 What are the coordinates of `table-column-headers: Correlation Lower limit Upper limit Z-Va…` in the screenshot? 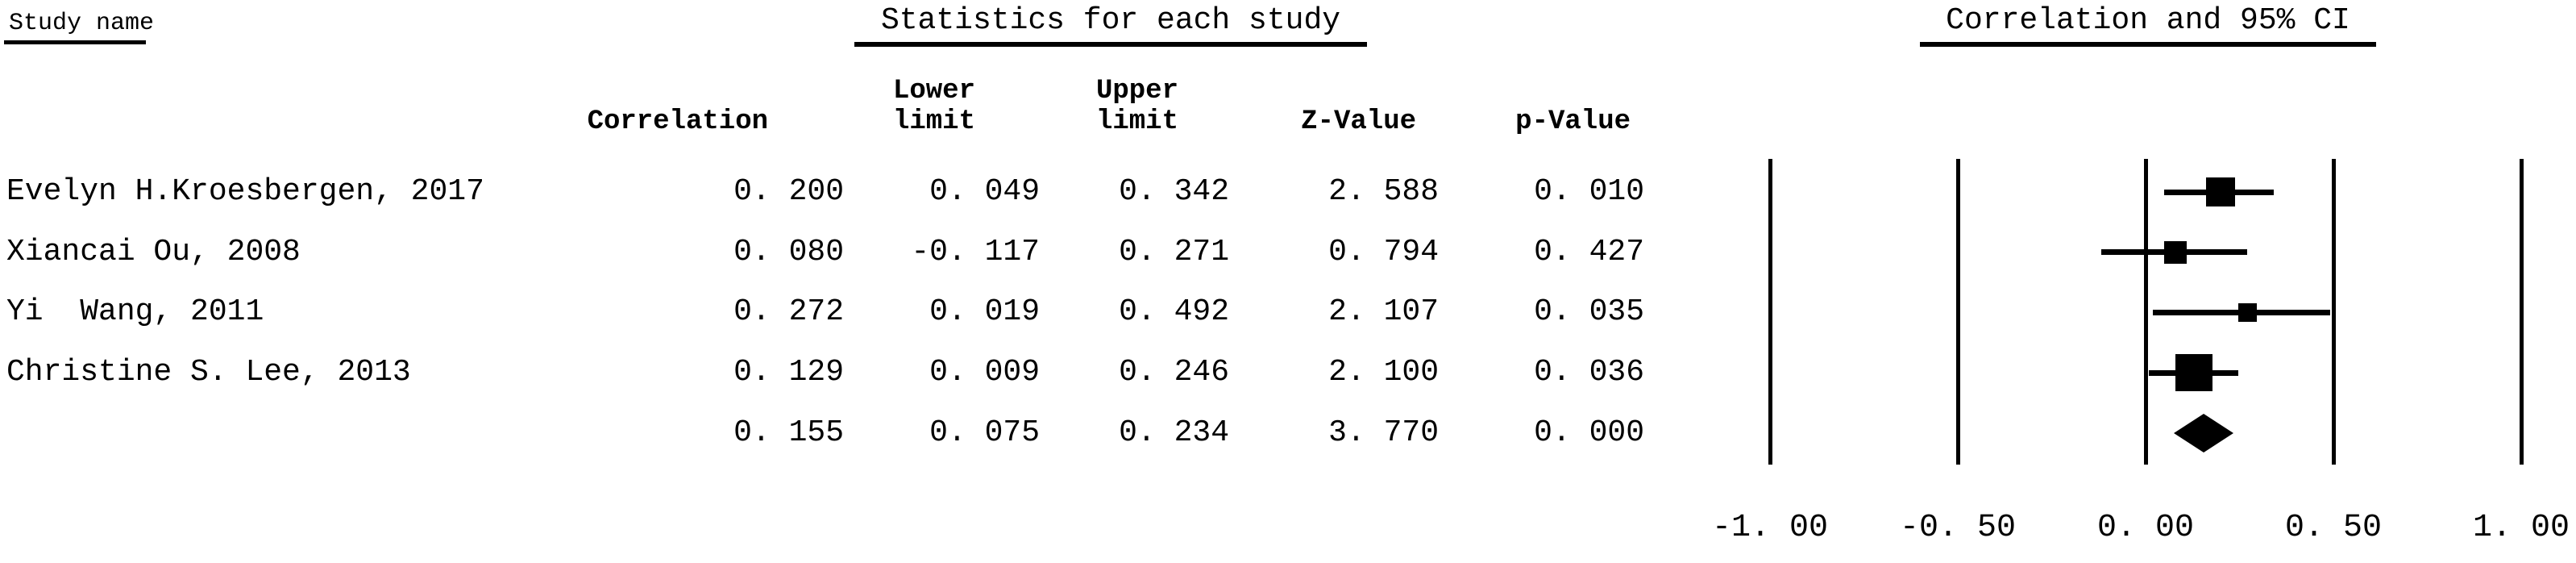 It's located at (822, 103).